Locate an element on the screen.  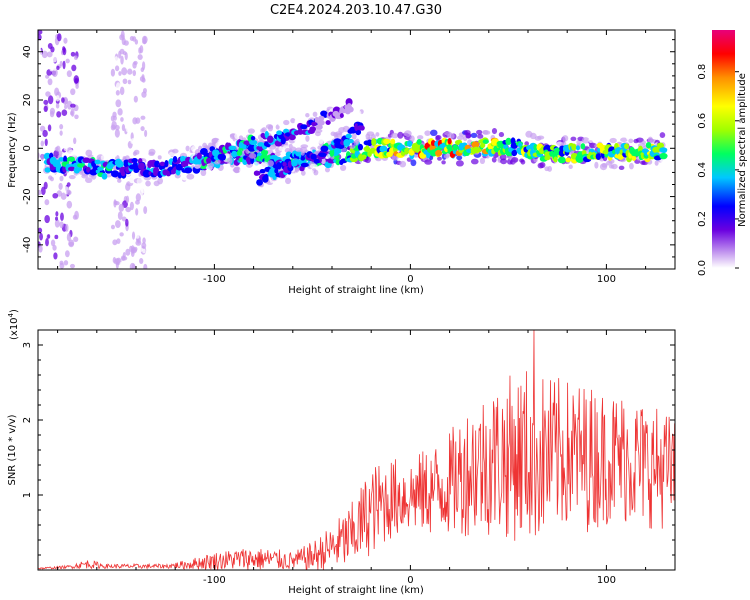
colorbar-gradient is located at coordinates (723, 149).